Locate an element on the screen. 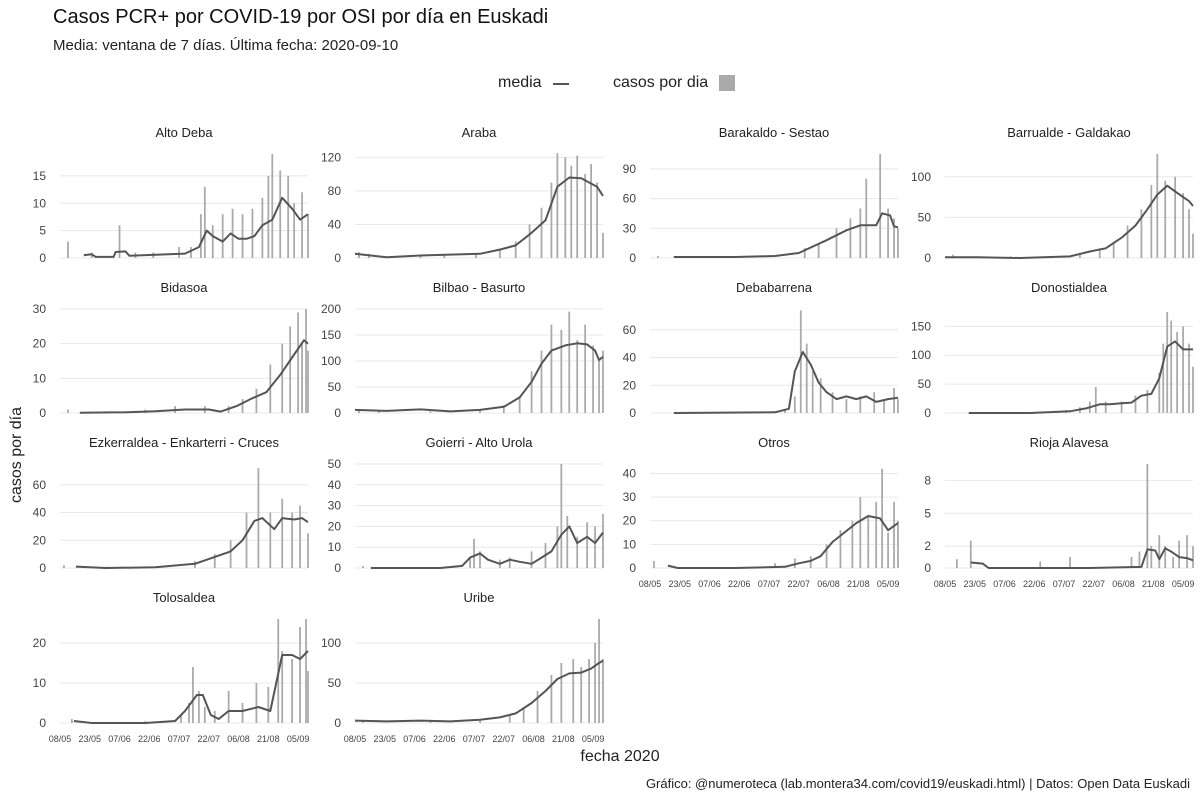 The image size is (1200, 800). legend-label-casos: casos por dia is located at coordinates (661, 82).